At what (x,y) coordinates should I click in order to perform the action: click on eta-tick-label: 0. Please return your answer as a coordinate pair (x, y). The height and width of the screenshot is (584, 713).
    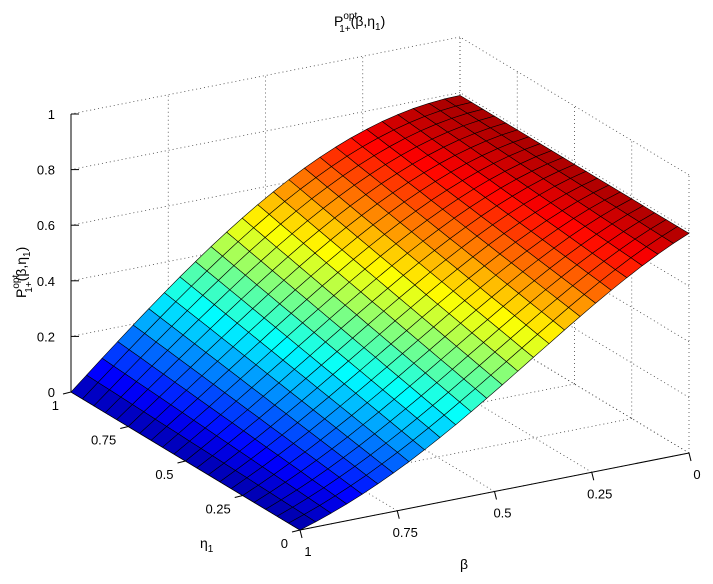
    Looking at the image, I should click on (284, 543).